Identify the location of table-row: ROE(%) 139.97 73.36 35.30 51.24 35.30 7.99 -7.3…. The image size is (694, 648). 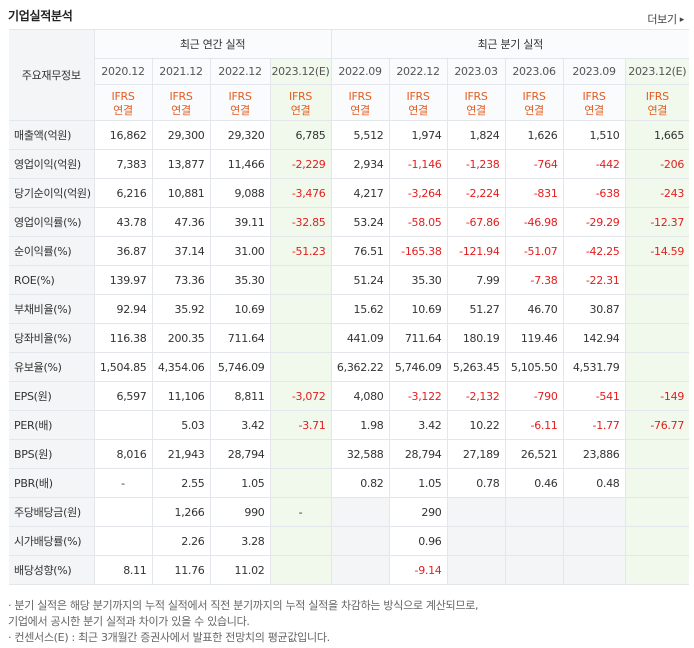
(349, 280).